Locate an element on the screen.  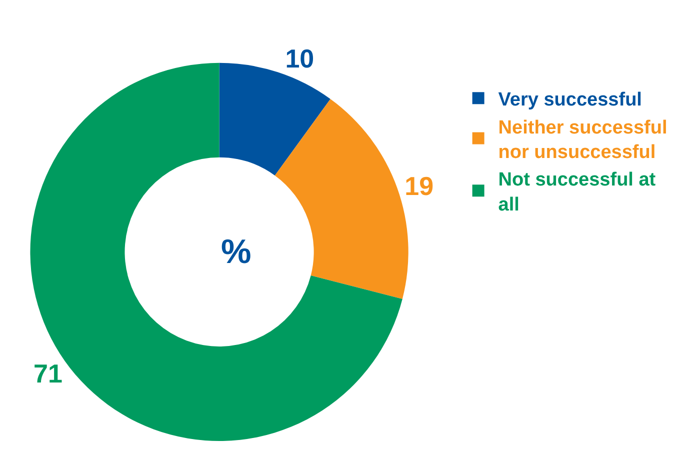
data-label: 19 is located at coordinates (419, 186).